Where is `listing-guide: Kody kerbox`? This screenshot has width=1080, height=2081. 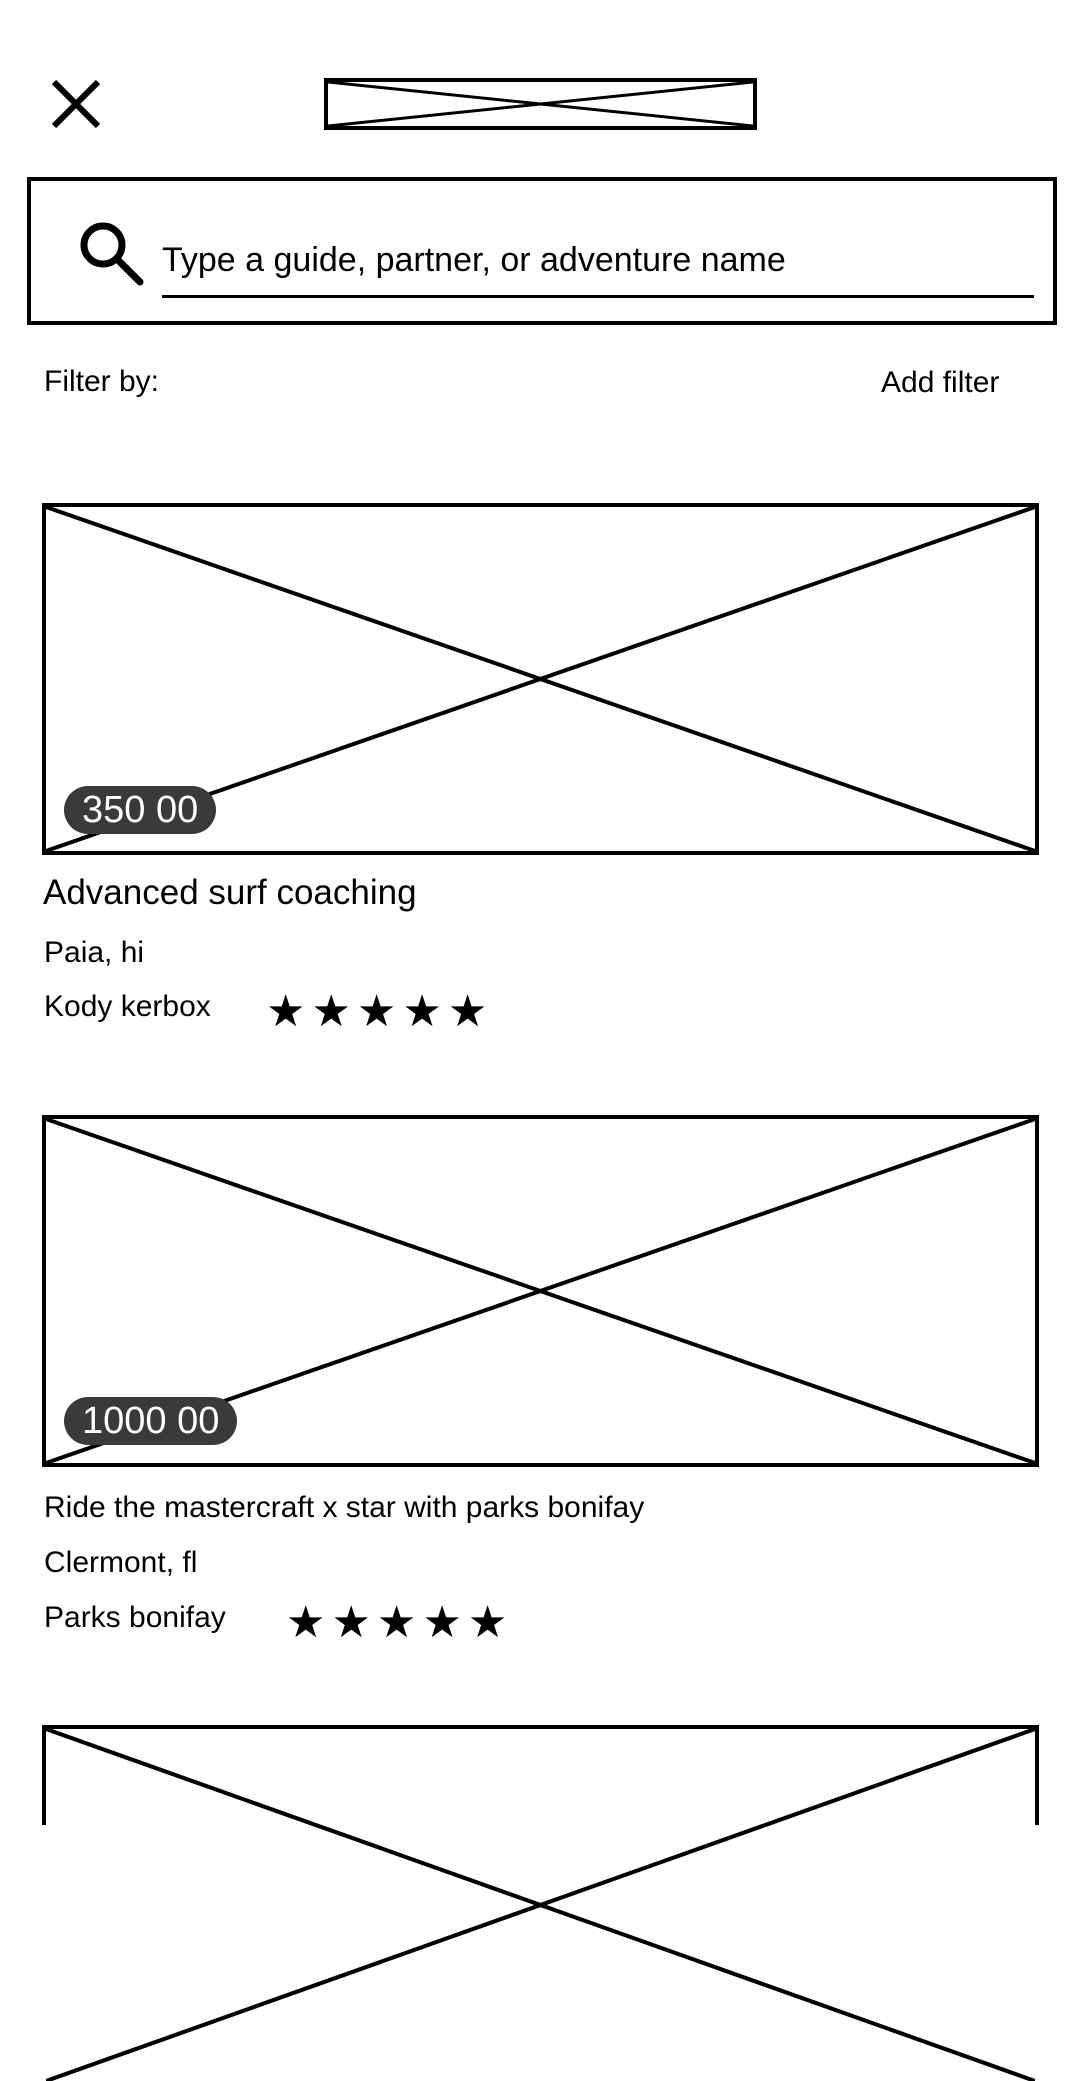 listing-guide: Kody kerbox is located at coordinates (127, 1006).